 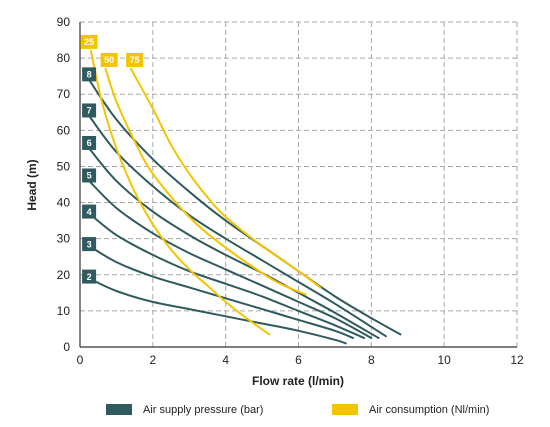 What do you see at coordinates (112, 159) in the screenshot?
I see `series-tags: 2 3 4 5 6 7 8 25 50 75` at bounding box center [112, 159].